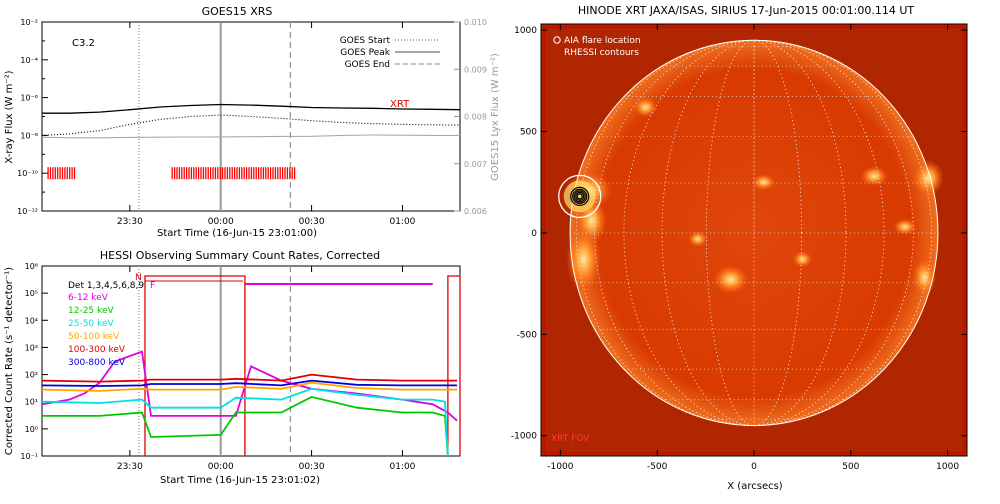  Describe the element at coordinates (27, 211) in the screenshot. I see `goes-ytick-label: 10⁻¹²` at that location.